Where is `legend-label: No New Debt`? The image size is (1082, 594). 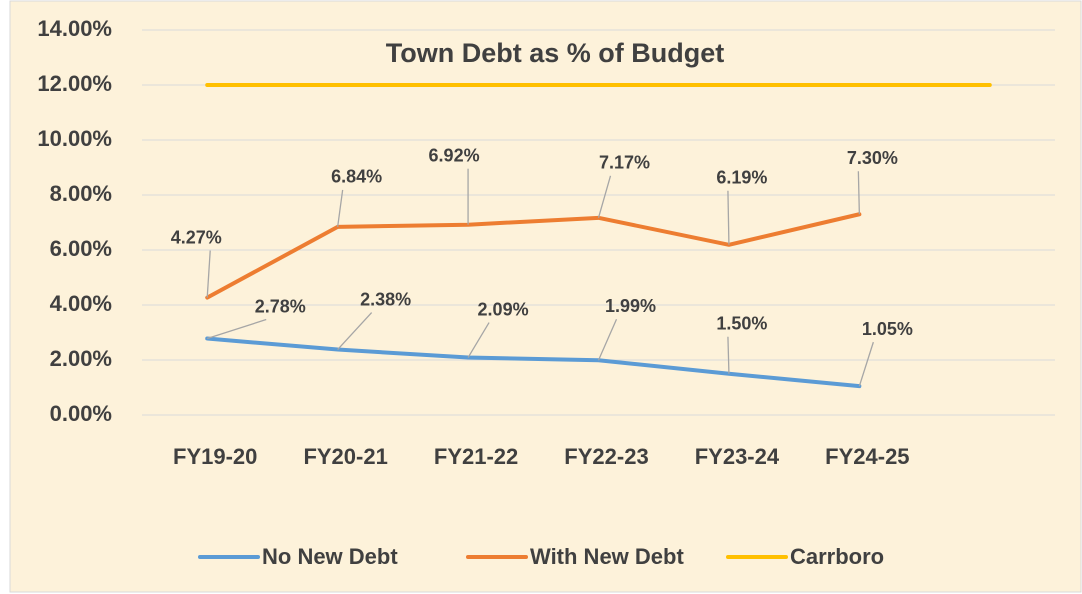
legend-label: No New Debt is located at coordinates (330, 556).